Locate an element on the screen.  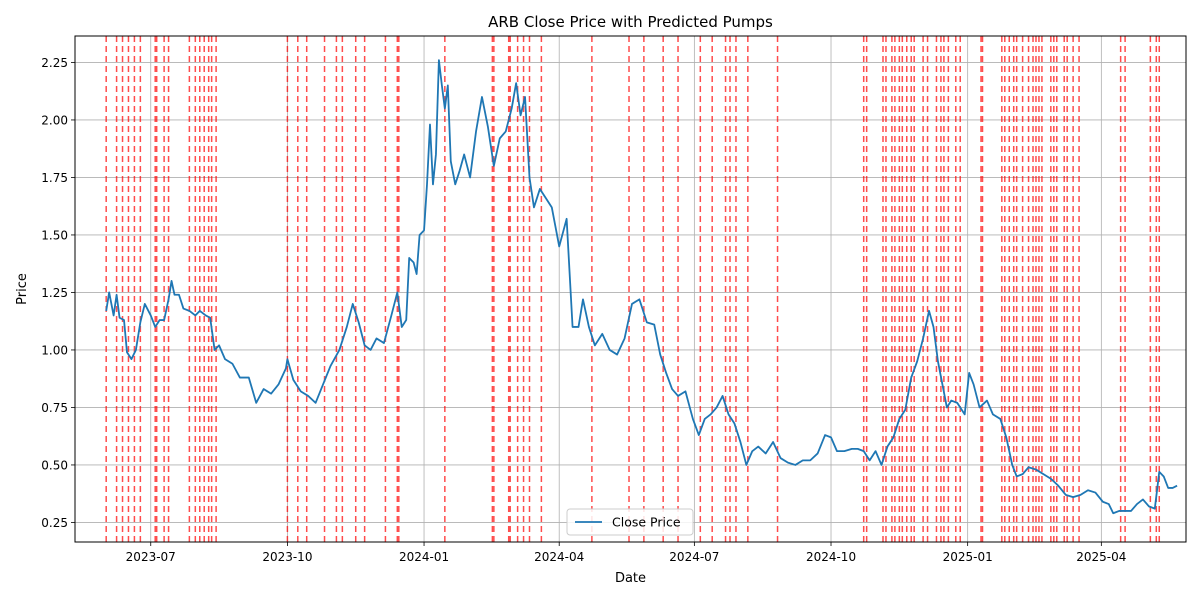
y-tick-label: 0.50 is located at coordinates (54, 465).